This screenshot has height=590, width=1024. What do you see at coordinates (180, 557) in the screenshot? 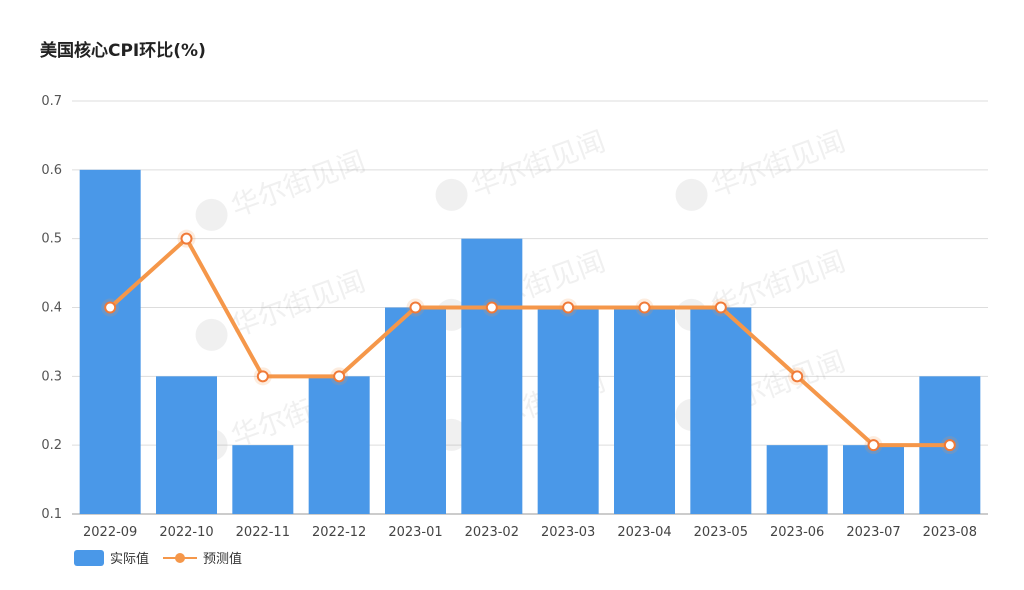
I see `legend-swatch-forecast` at bounding box center [180, 557].